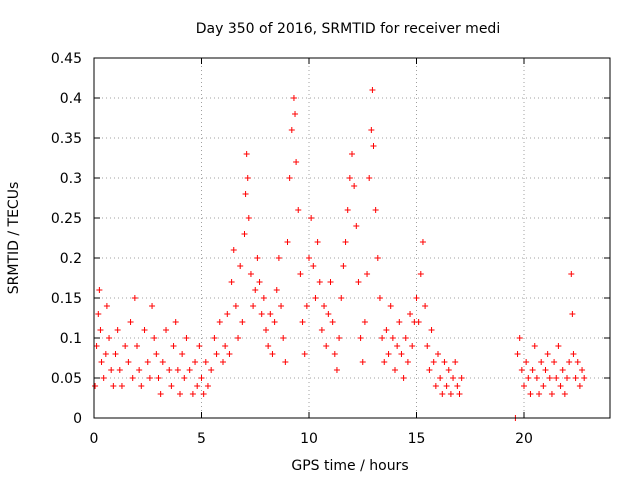 The image size is (640, 480). Describe the element at coordinates (71, 99) in the screenshot. I see `y-tick-label: 0.4` at that location.